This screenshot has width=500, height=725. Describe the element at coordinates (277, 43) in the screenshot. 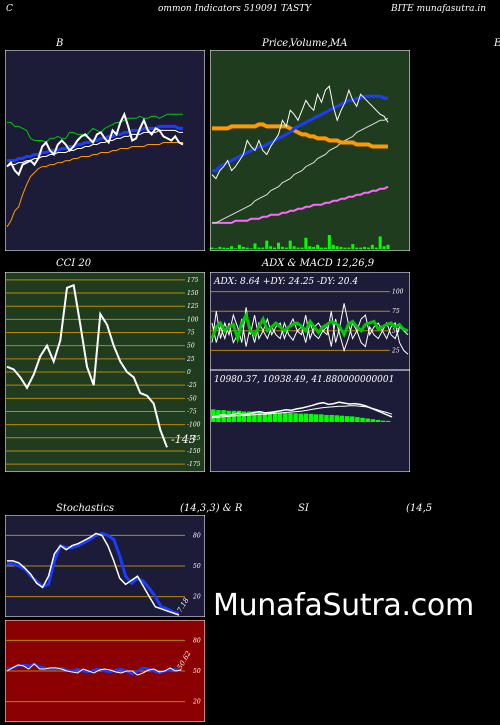

I see `price-title-left: Price,` at that location.